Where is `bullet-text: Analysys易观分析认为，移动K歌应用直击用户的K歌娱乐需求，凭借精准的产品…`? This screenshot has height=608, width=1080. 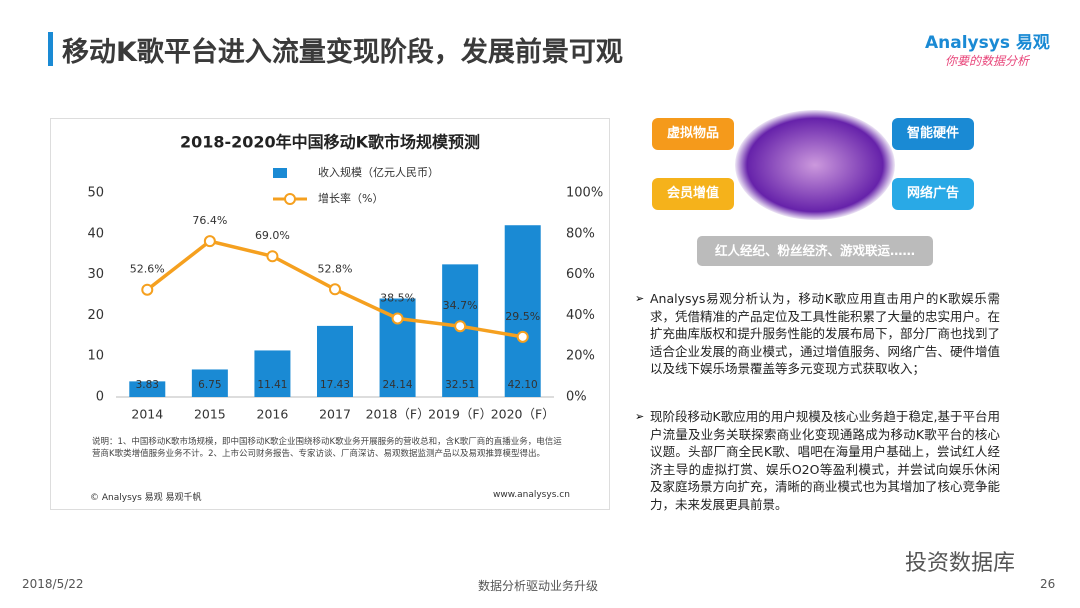 bullet-text: Analysys易观分析认为，移动K歌应用直击用户的K歌娱乐需求，凭借精准的产品… is located at coordinates (825, 333).